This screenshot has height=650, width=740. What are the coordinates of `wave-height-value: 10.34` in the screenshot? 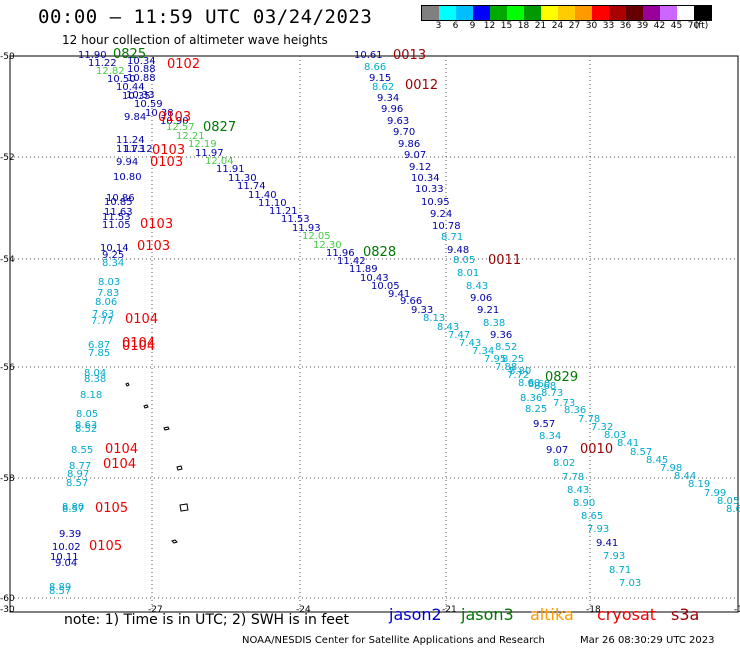 It's located at (425, 178).